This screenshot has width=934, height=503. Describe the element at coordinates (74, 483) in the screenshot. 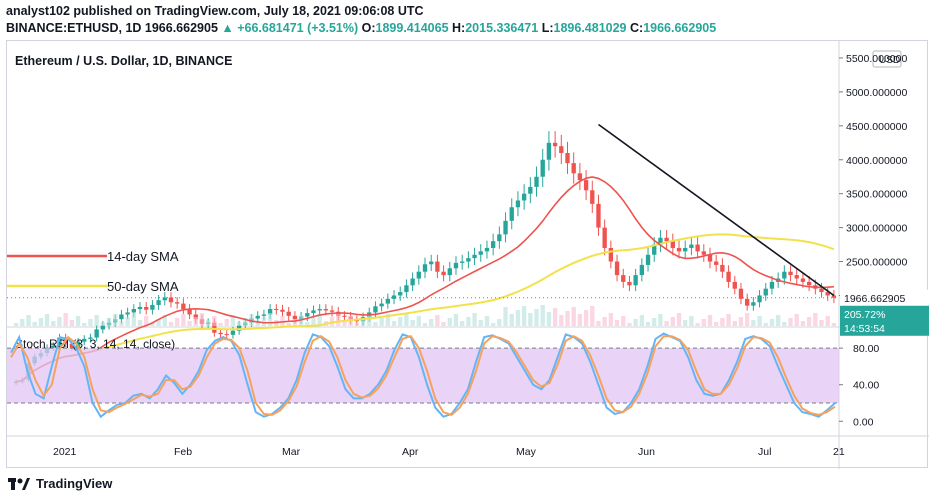

I see `brand-name: TradingView` at that location.